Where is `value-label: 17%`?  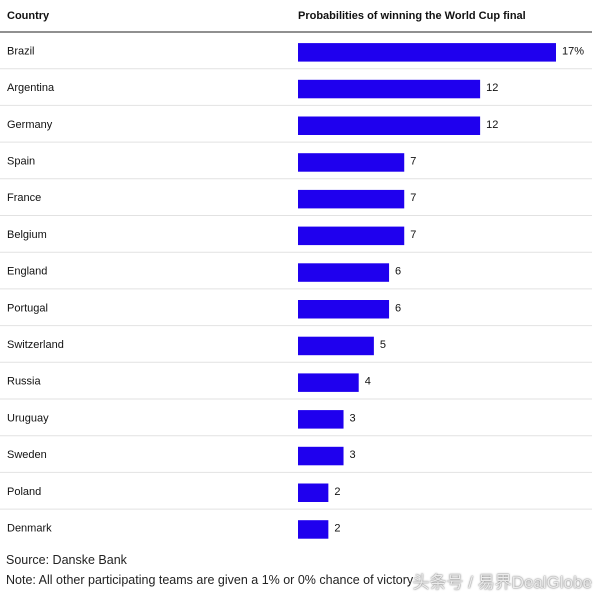 value-label: 17% is located at coordinates (573, 51).